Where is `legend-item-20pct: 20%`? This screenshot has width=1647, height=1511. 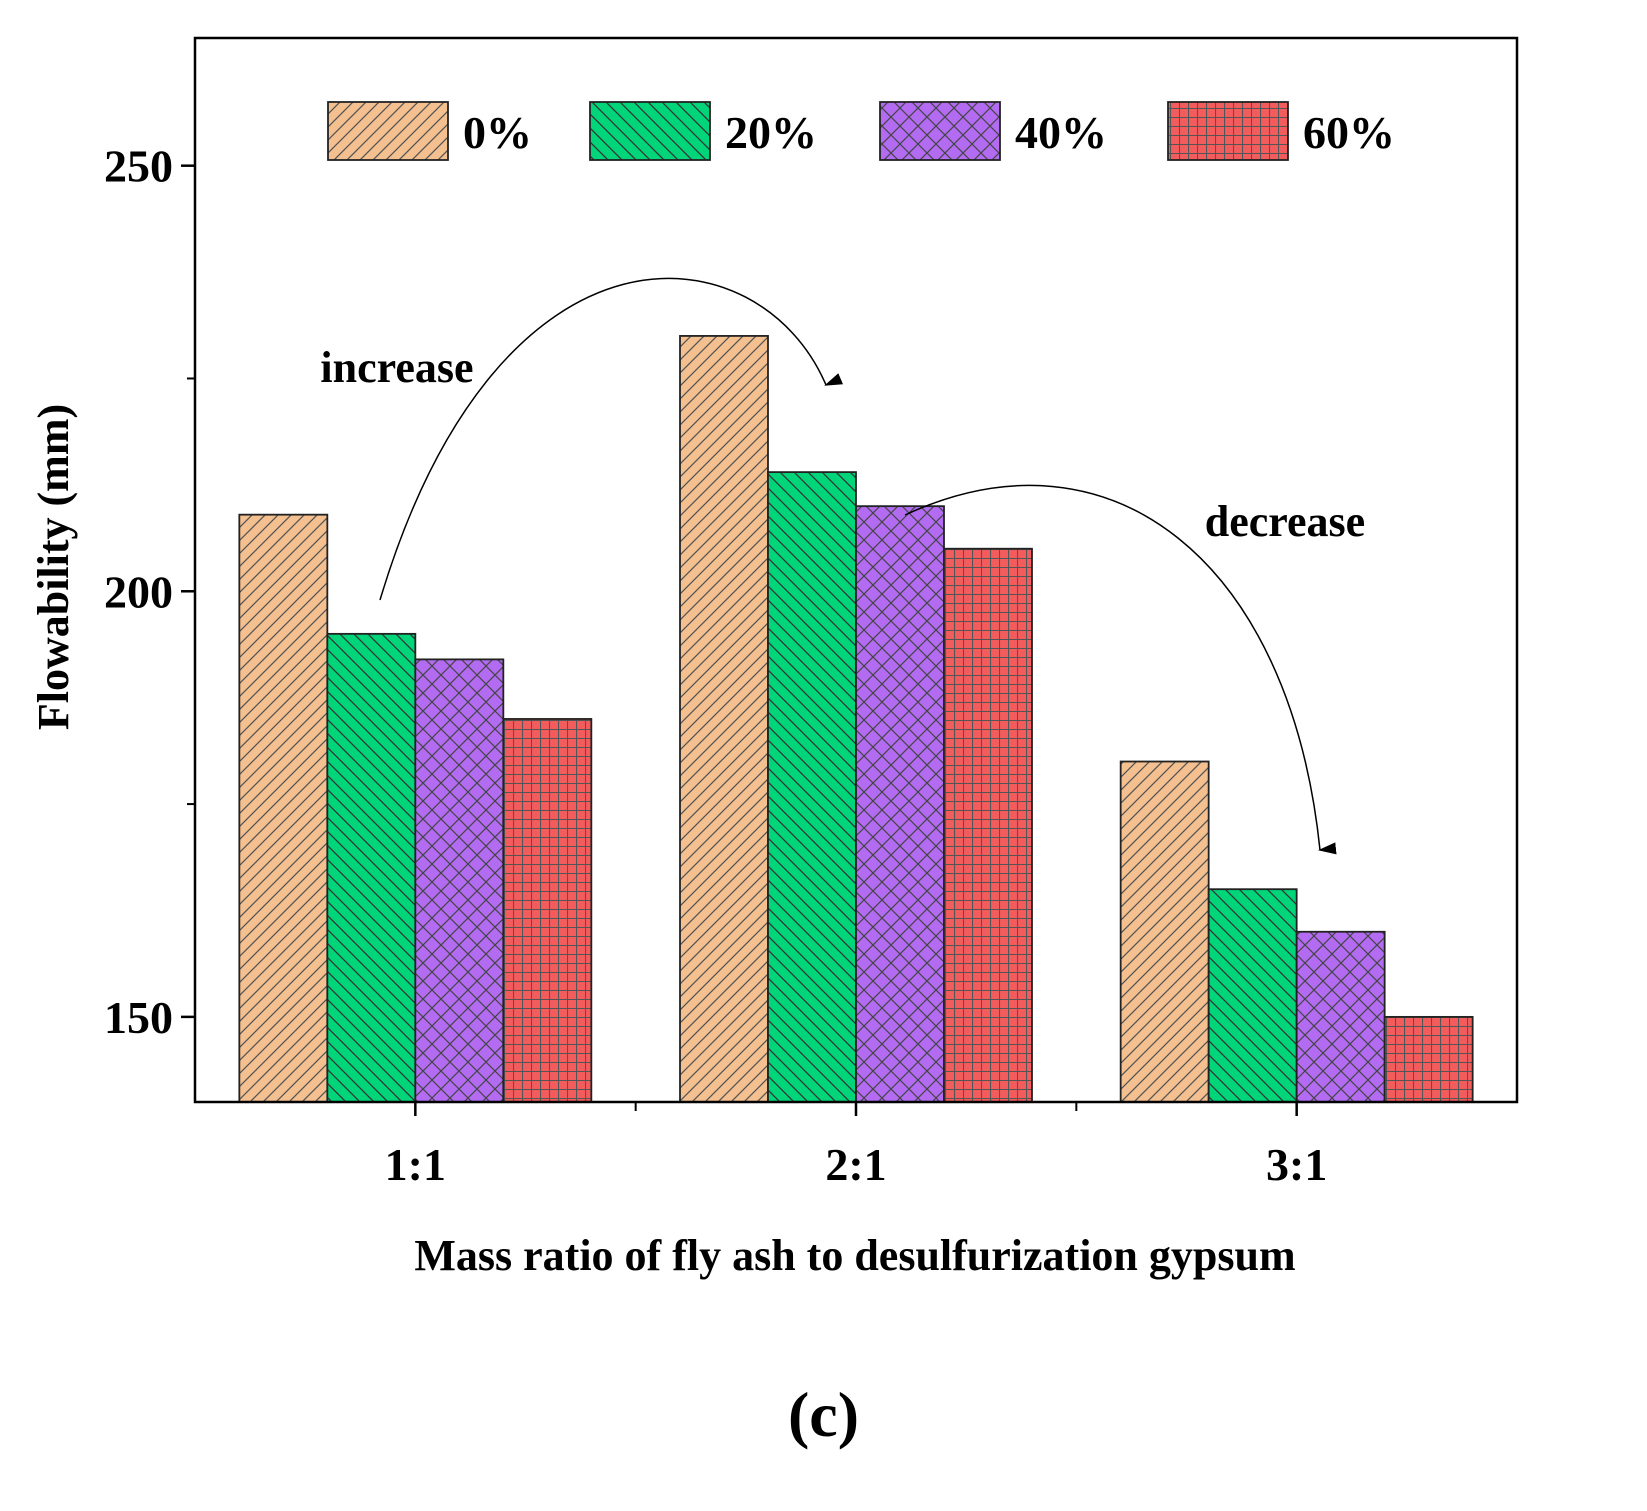
legend-item-20pct: 20% is located at coordinates (703, 131).